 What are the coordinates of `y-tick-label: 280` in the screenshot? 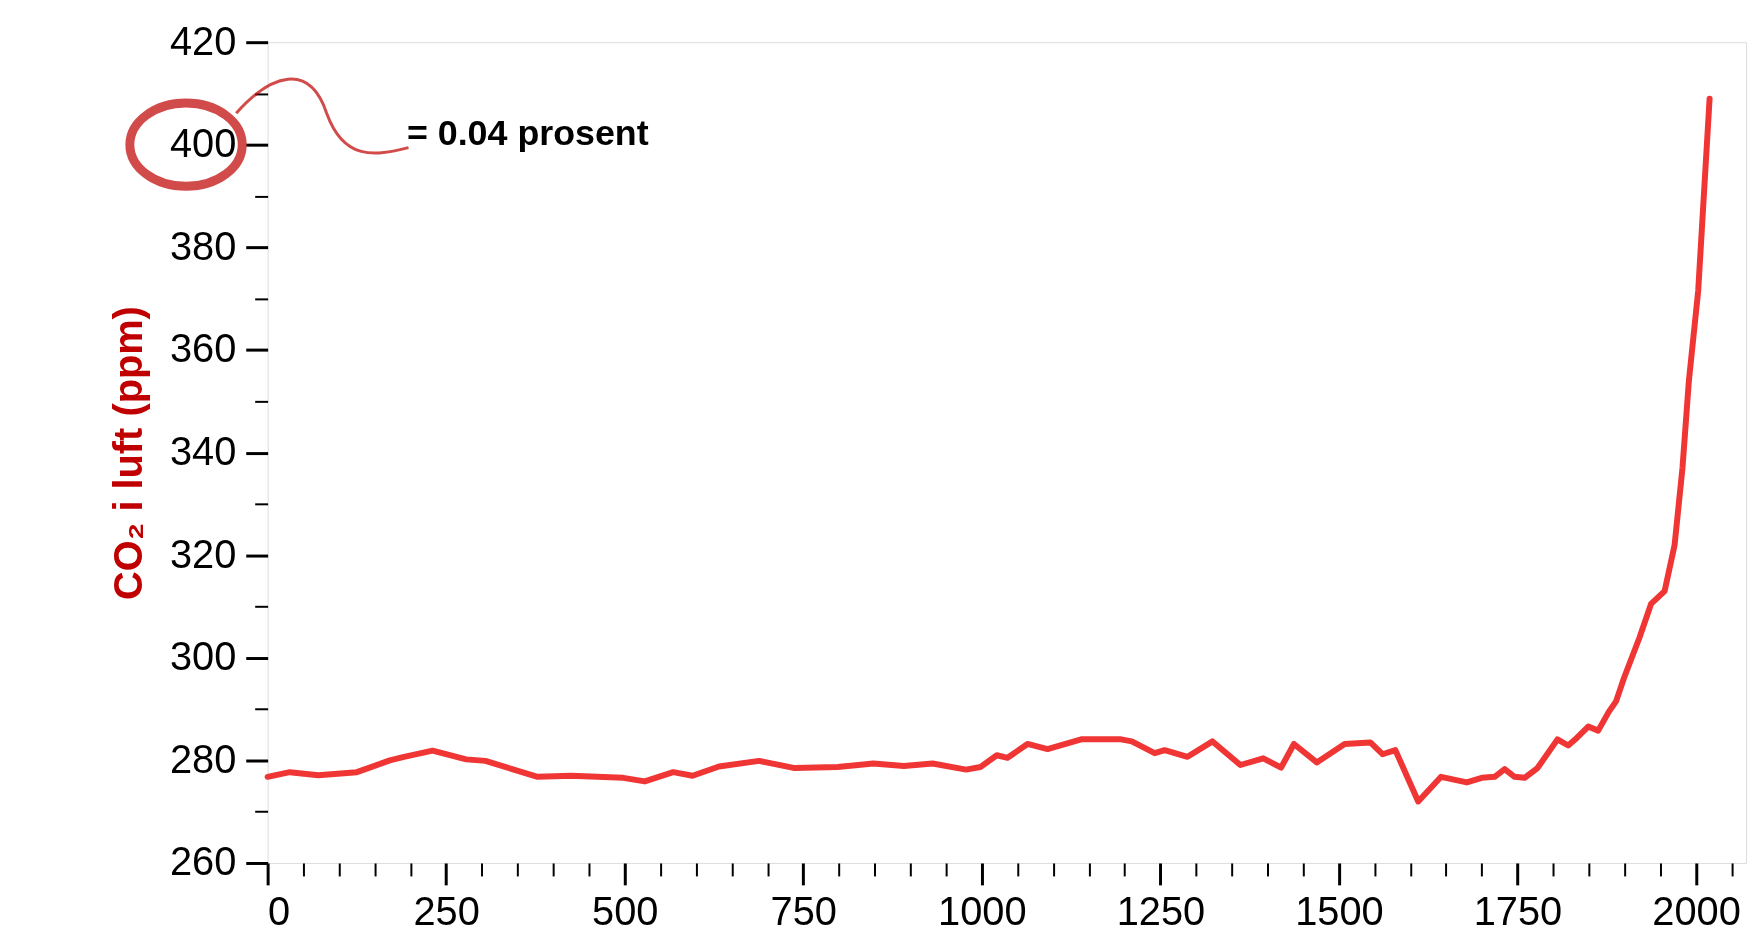 It's located at (203, 758).